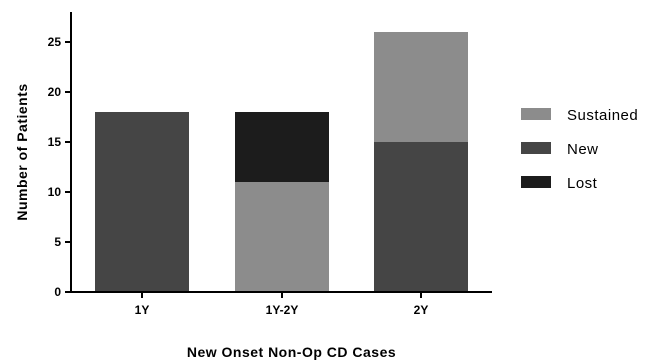 Image resolution: width=656 pixels, height=364 pixels. I want to click on y-tick-label: 5, so click(57, 242).